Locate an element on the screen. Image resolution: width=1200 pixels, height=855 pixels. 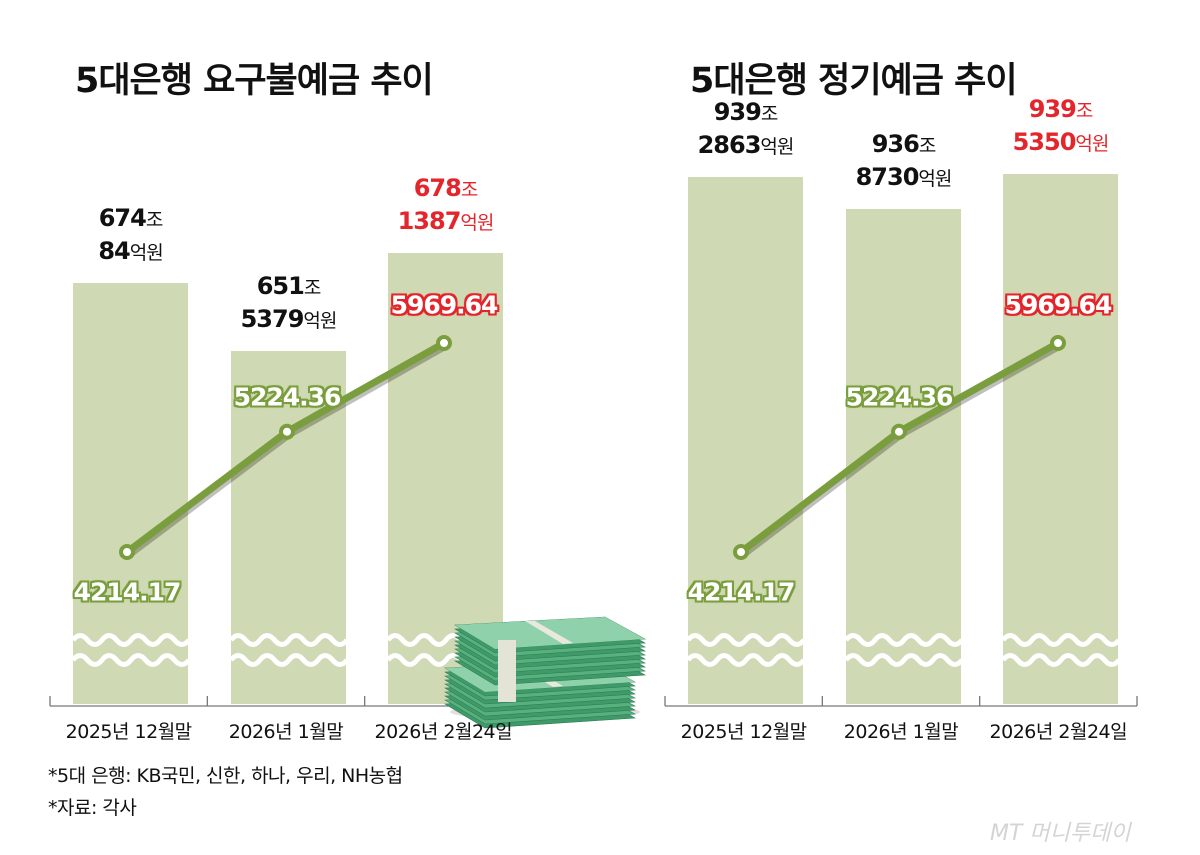
value-hundred-million: 2863 is located at coordinates (729, 145).